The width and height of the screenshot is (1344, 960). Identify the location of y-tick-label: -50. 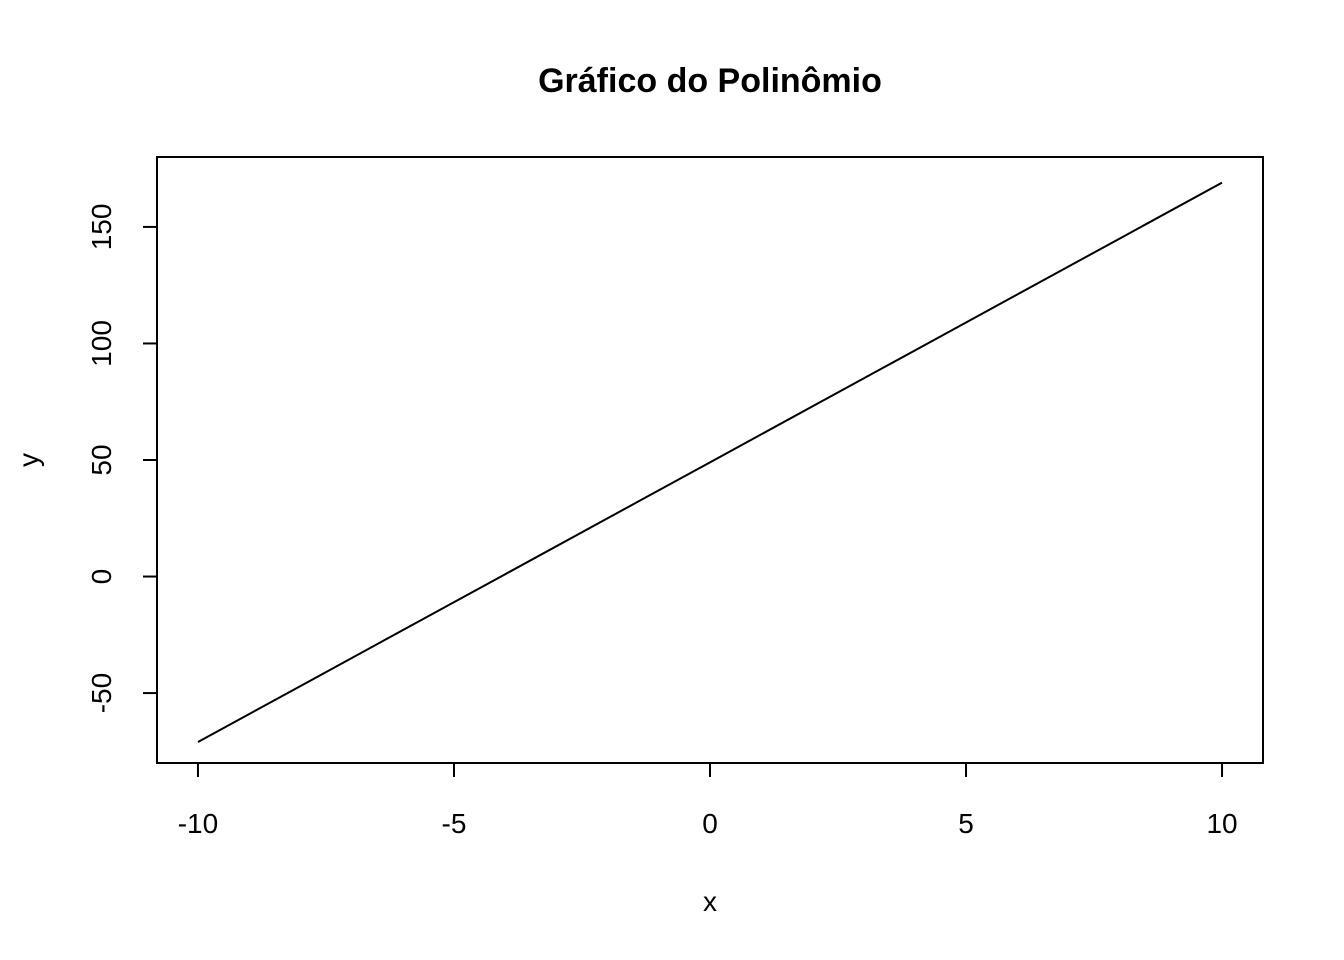
(101, 693).